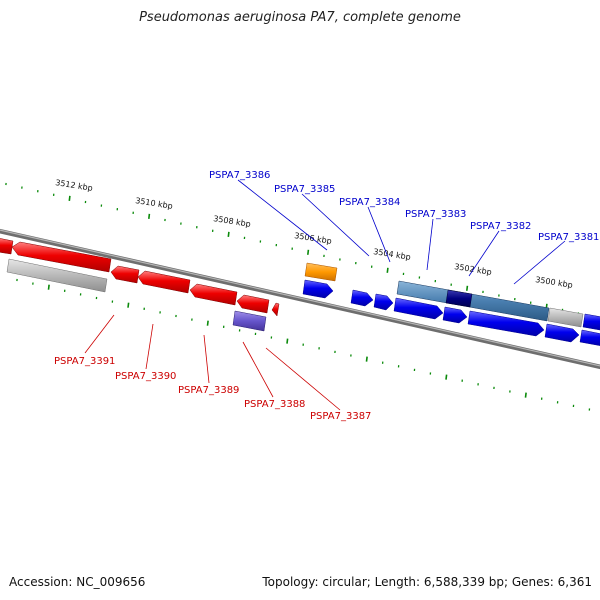 The width and height of the screenshot is (600, 600). I want to click on gene-label-top: PSPA7_3386, so click(239, 175).